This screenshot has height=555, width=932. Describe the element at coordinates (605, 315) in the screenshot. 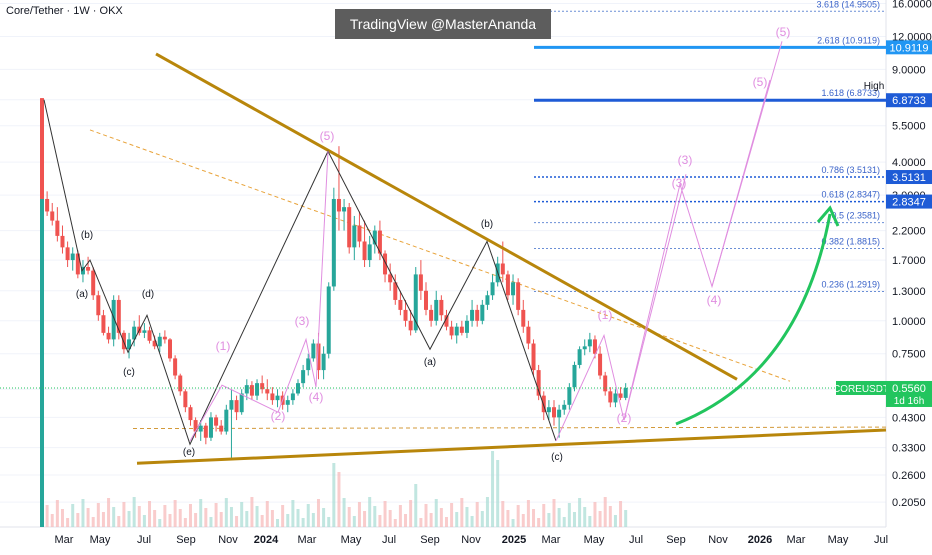

I see `wave-label-pink: (1)` at that location.